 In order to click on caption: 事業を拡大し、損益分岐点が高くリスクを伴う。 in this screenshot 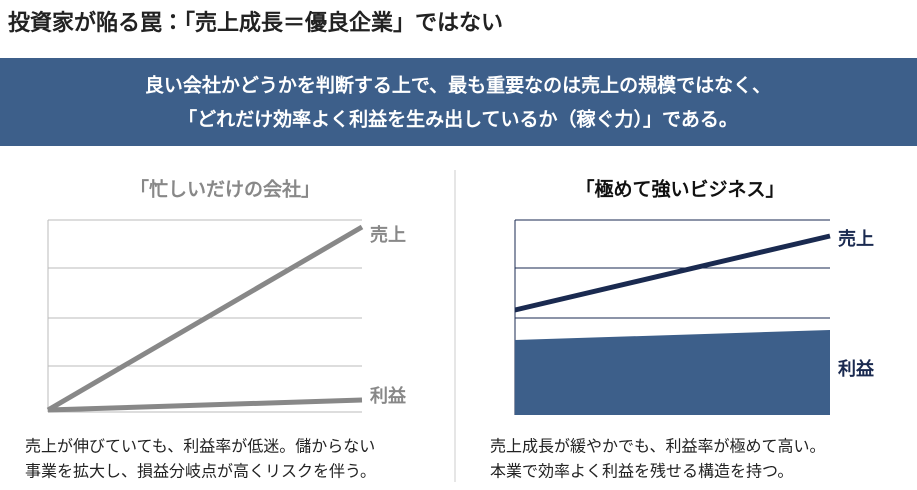, I will do `click(200, 471)`.